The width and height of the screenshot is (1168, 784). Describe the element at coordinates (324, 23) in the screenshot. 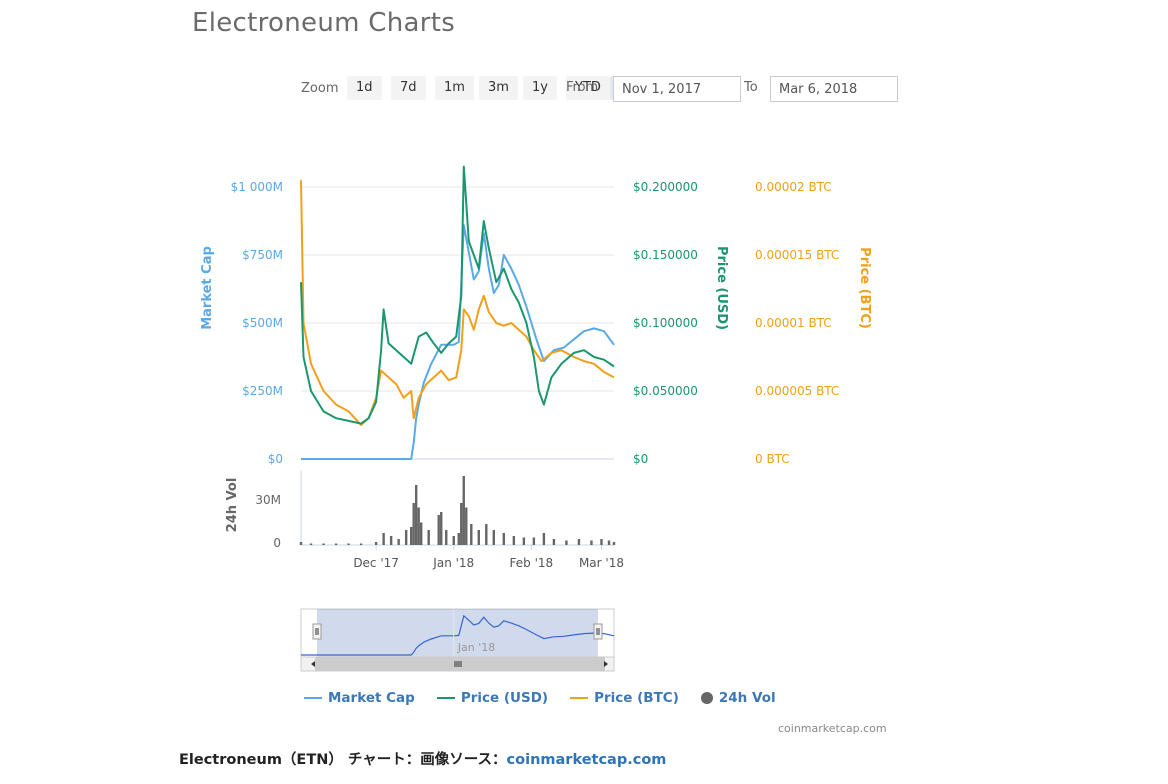

I see `page-title: Electroneum Charts` at that location.